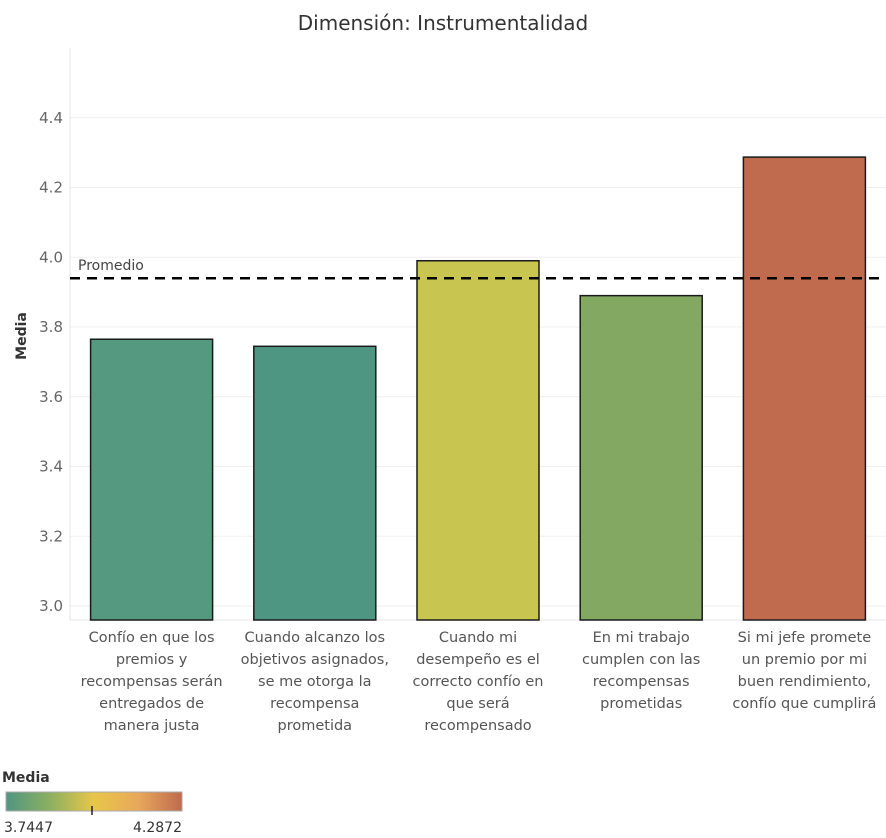  What do you see at coordinates (805, 638) in the screenshot?
I see `x-category-label-line: Si mi jefe promete` at bounding box center [805, 638].